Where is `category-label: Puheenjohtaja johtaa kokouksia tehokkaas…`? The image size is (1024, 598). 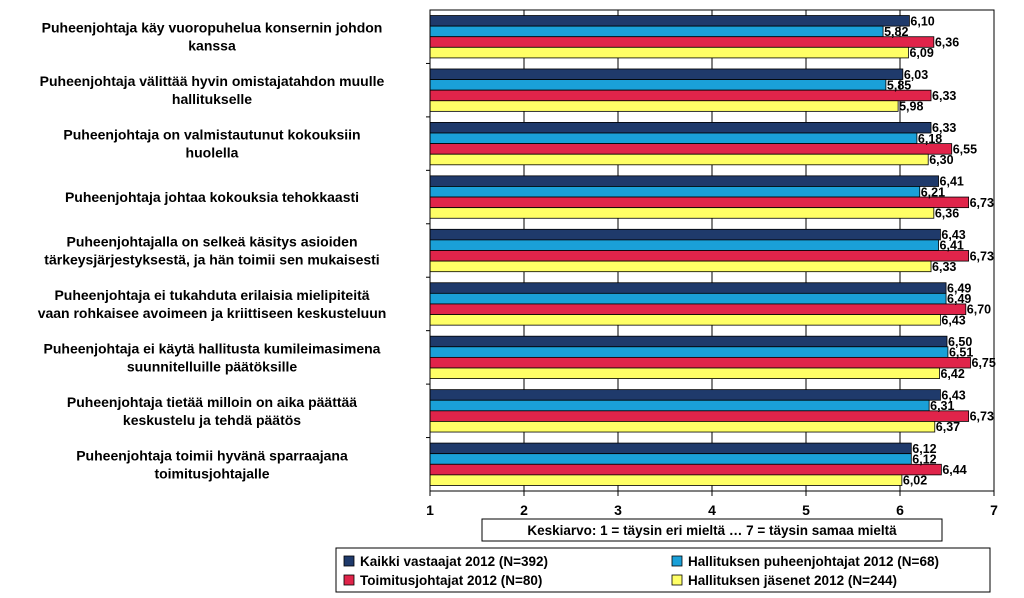 category-label: Puheenjohtaja johtaa kokouksia tehokkaas… is located at coordinates (212, 197).